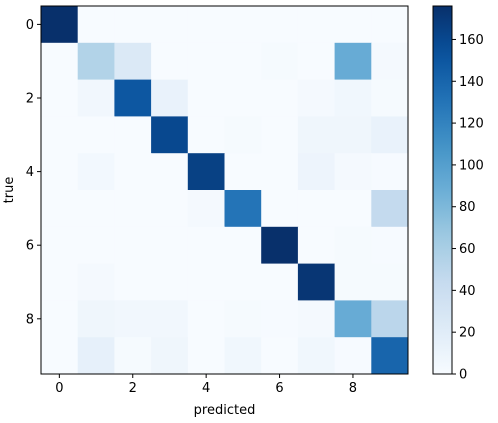  I want to click on y-tick-label: 4, so click(30, 172).